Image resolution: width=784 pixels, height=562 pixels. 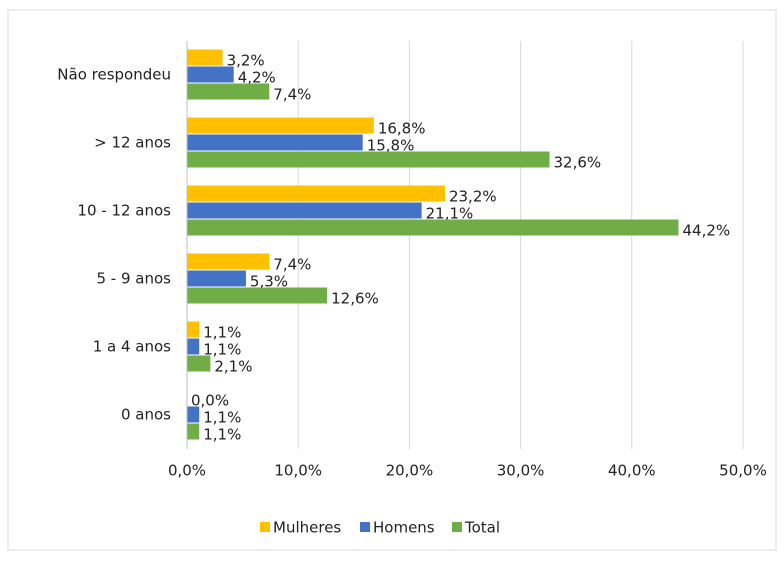 I want to click on y-tick-label: 10 - 12 anos, so click(x=124, y=211).